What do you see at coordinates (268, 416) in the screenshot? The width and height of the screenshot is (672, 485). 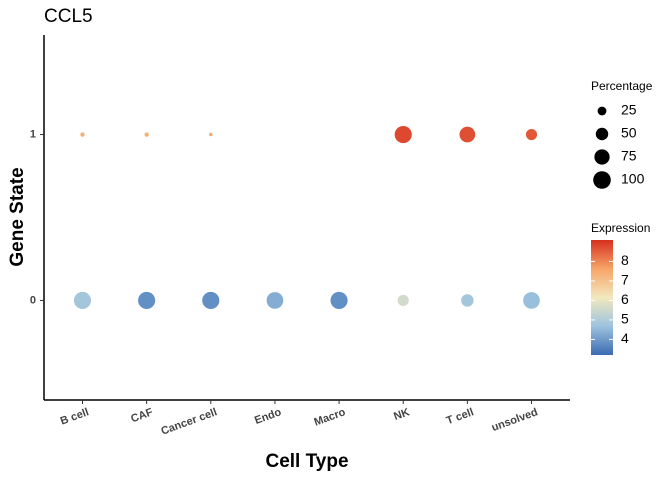 I see `x-tick-label: Endo` at bounding box center [268, 416].